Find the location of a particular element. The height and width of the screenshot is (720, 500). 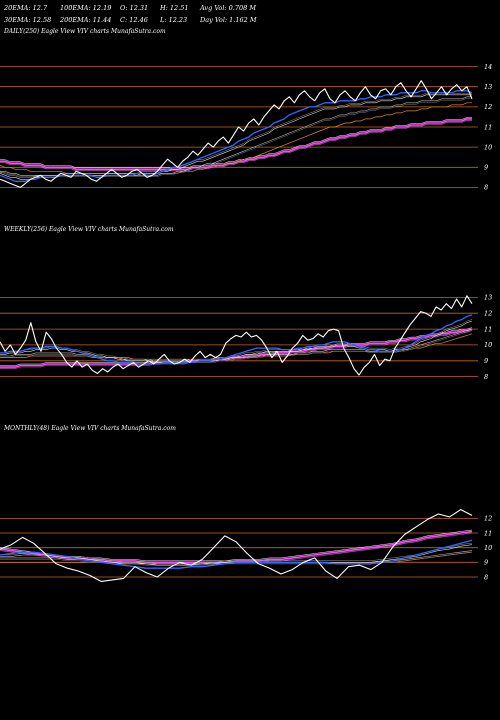

daily-ema200-line is located at coordinates (236, 144).